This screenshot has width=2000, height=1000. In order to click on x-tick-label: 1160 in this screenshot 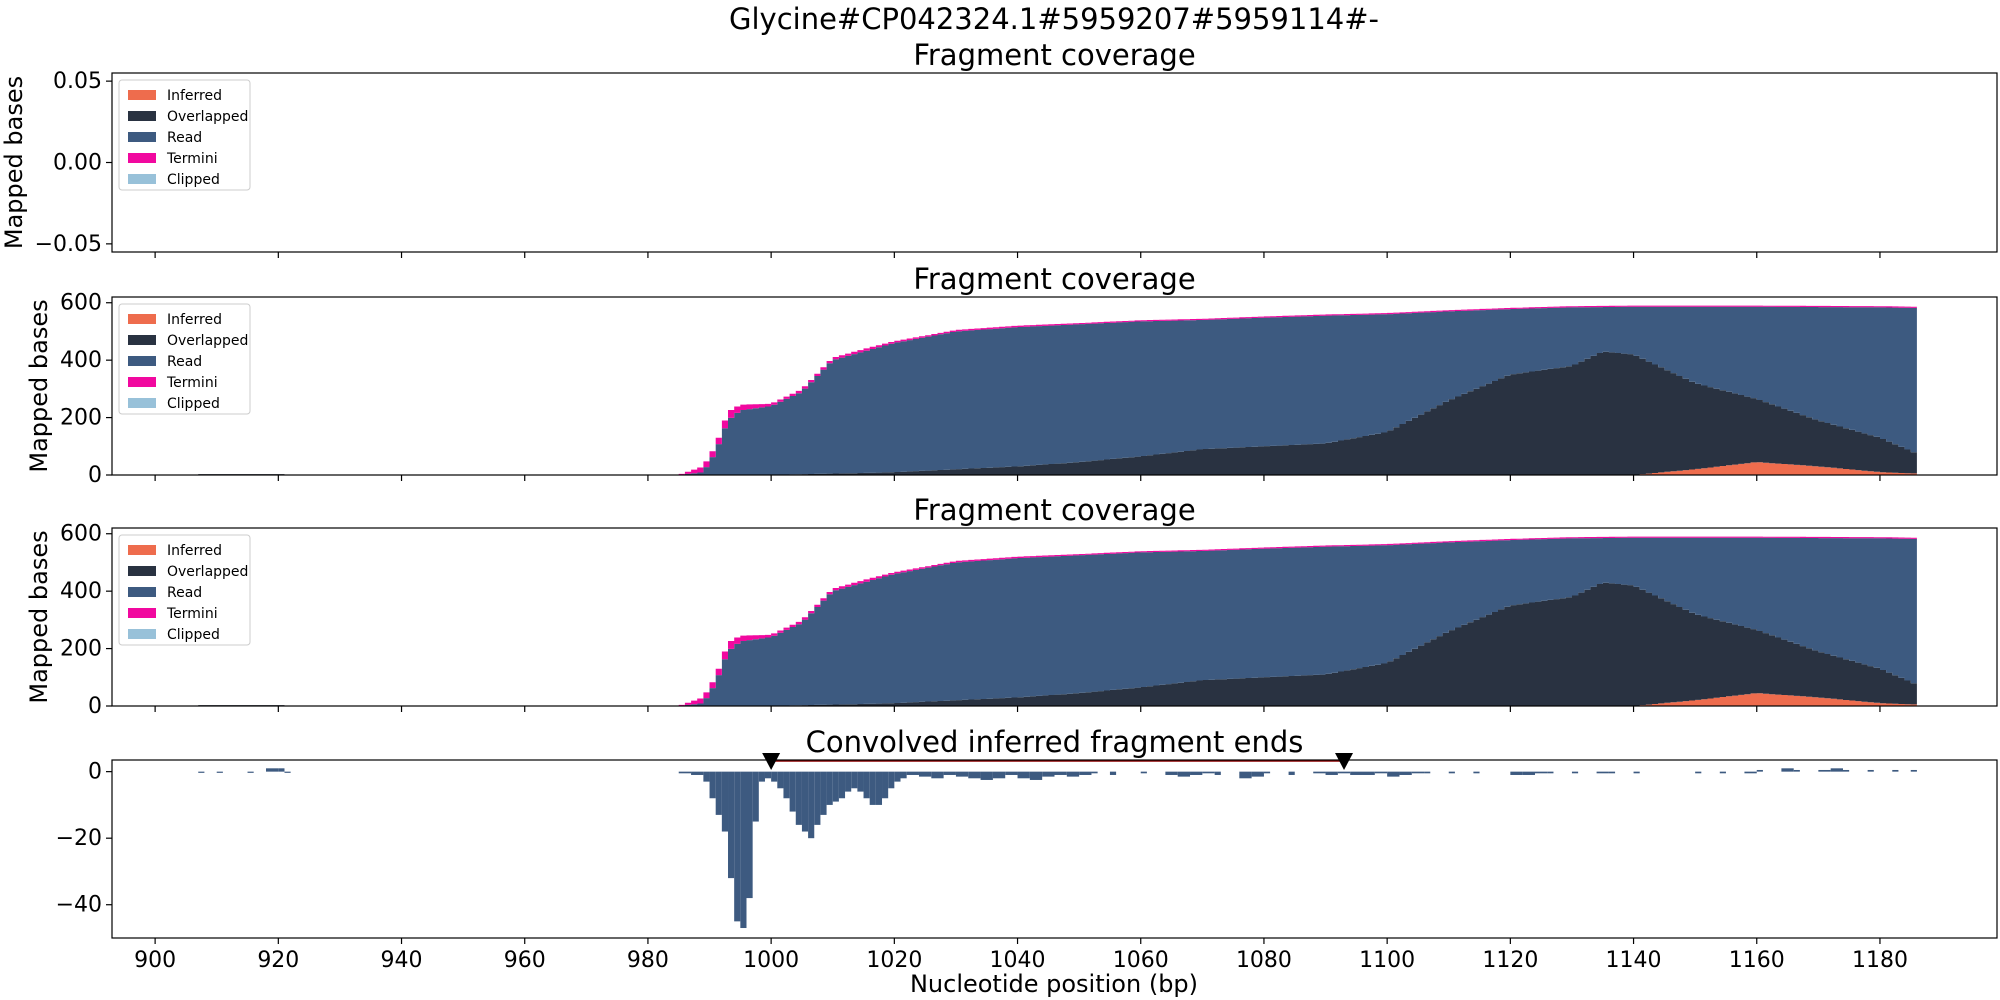, I will do `click(1757, 960)`.